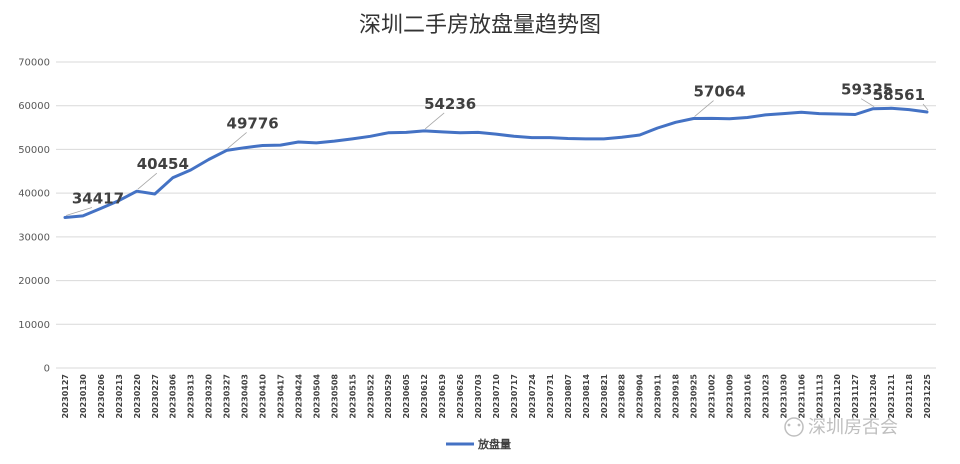 This screenshot has height=464, width=960. What do you see at coordinates (853, 427) in the screenshot?
I see `watermark-text: 深圳房否会` at bounding box center [853, 427].